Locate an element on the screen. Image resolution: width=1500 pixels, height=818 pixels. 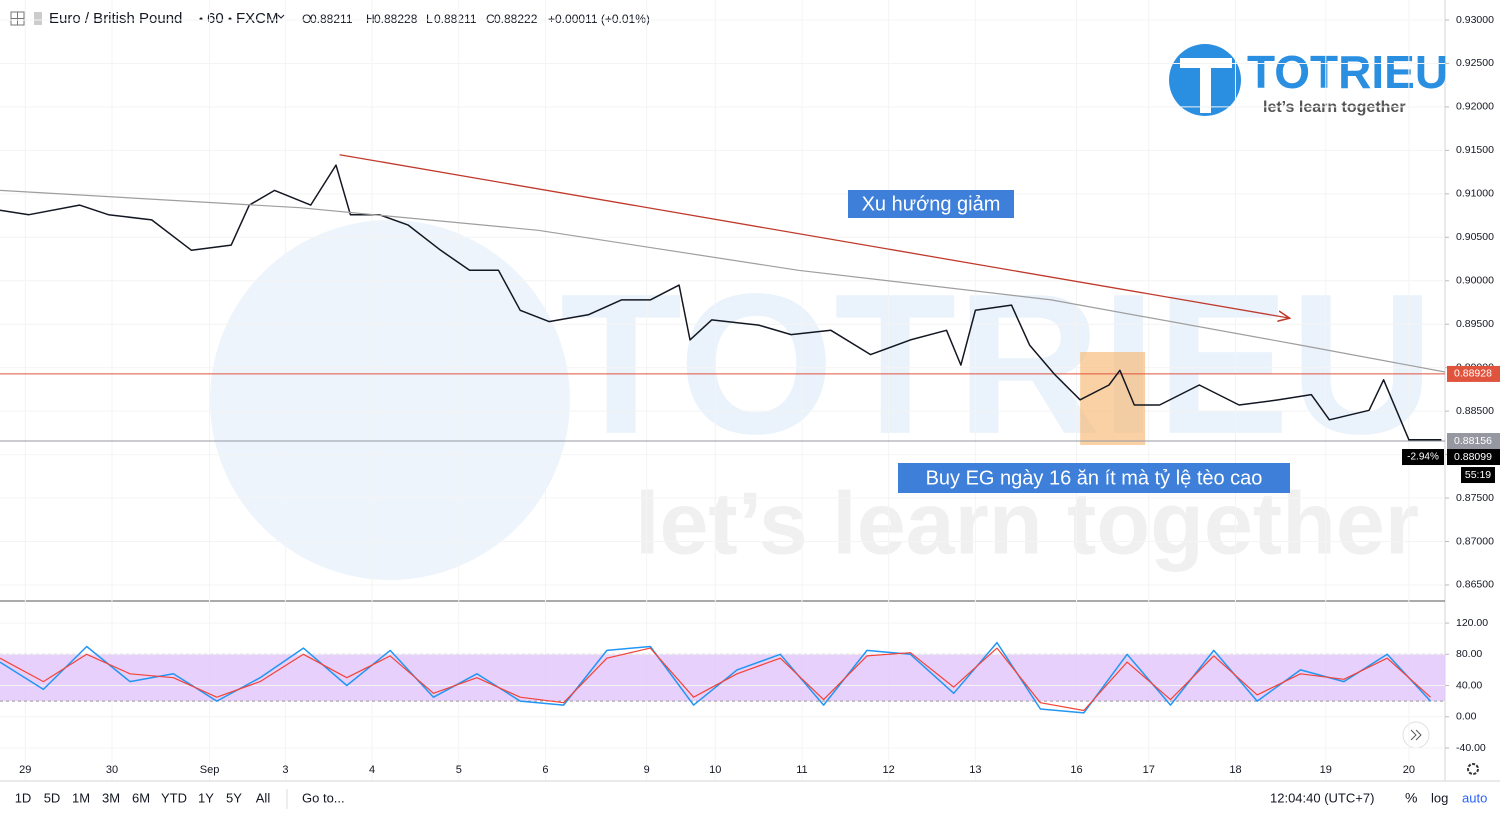
price-label: 0.88928 is located at coordinates (1473, 374).